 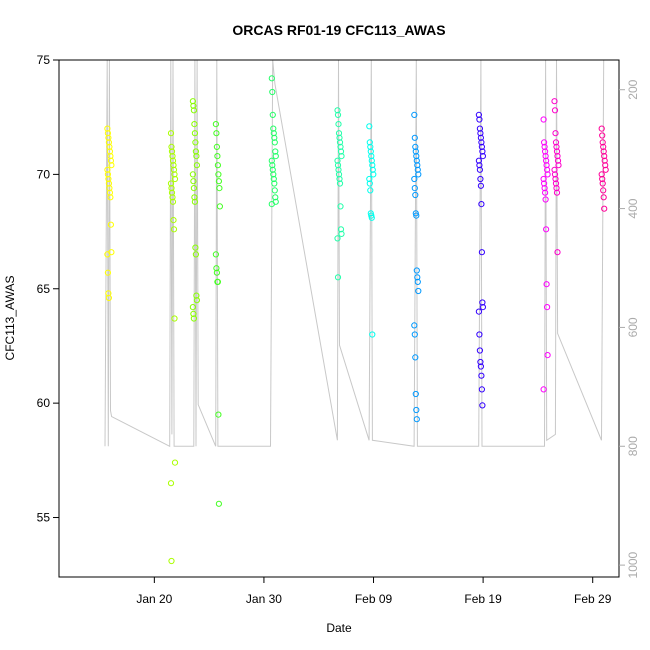 I want to click on series-RF06, so click(x=339, y=194).